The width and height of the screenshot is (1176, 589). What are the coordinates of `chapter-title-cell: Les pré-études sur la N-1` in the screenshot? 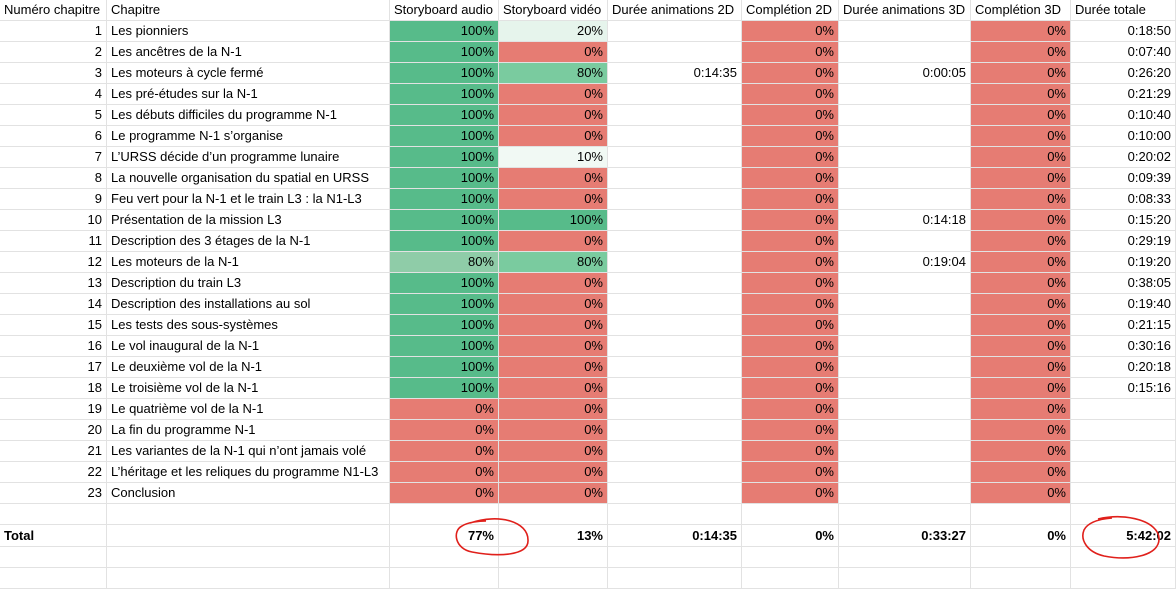 It's located at (248, 94).